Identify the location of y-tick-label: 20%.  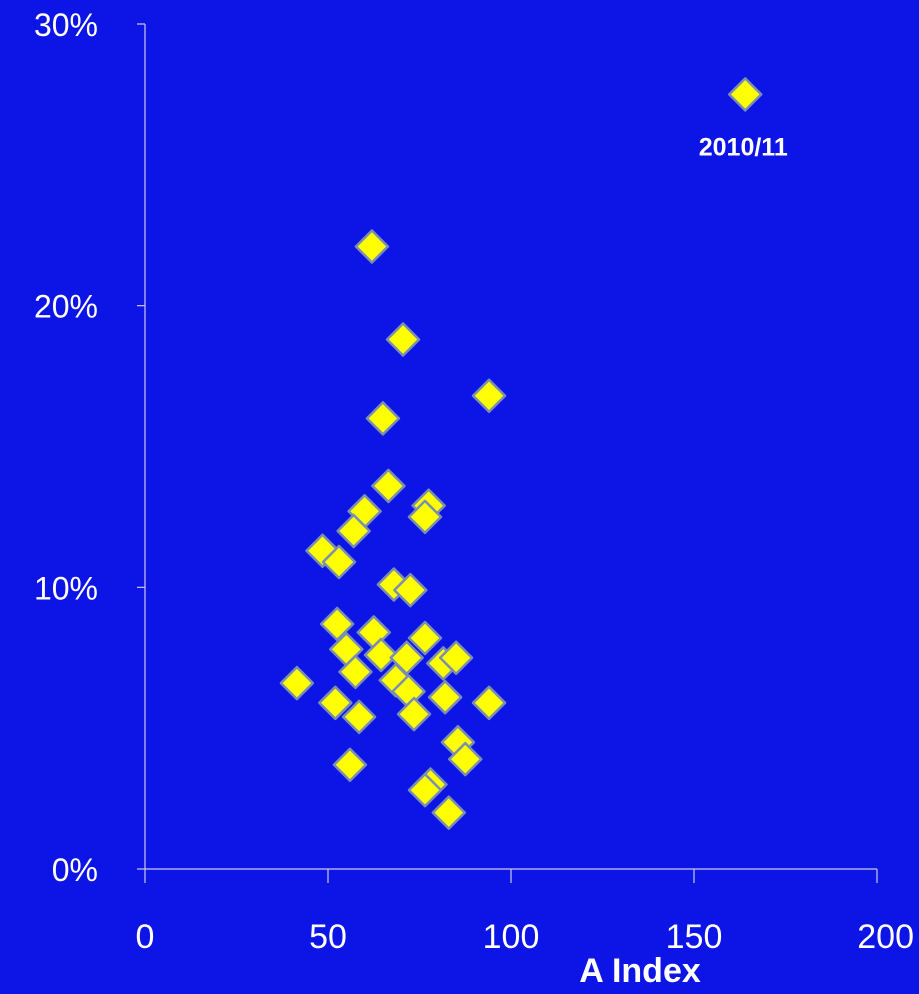
(66, 307).